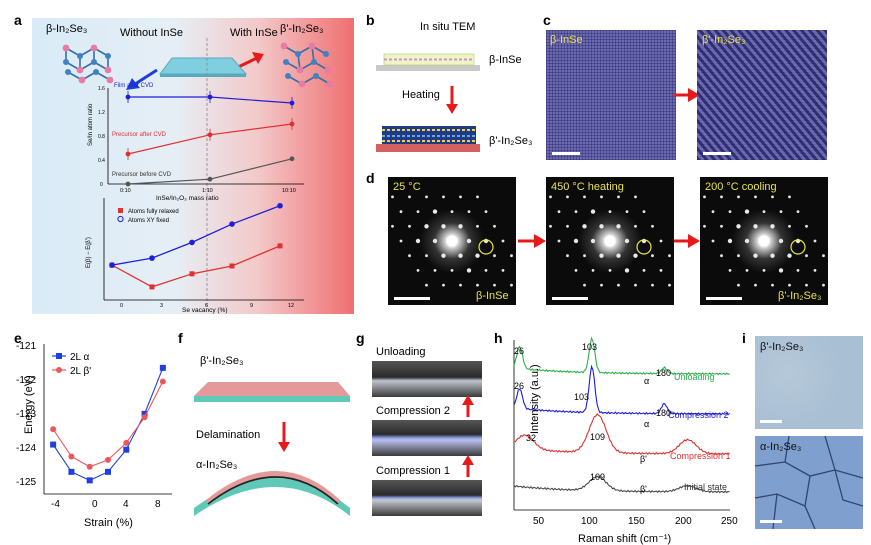  I want to click on d-spot-1--2--1, so click(567, 226).